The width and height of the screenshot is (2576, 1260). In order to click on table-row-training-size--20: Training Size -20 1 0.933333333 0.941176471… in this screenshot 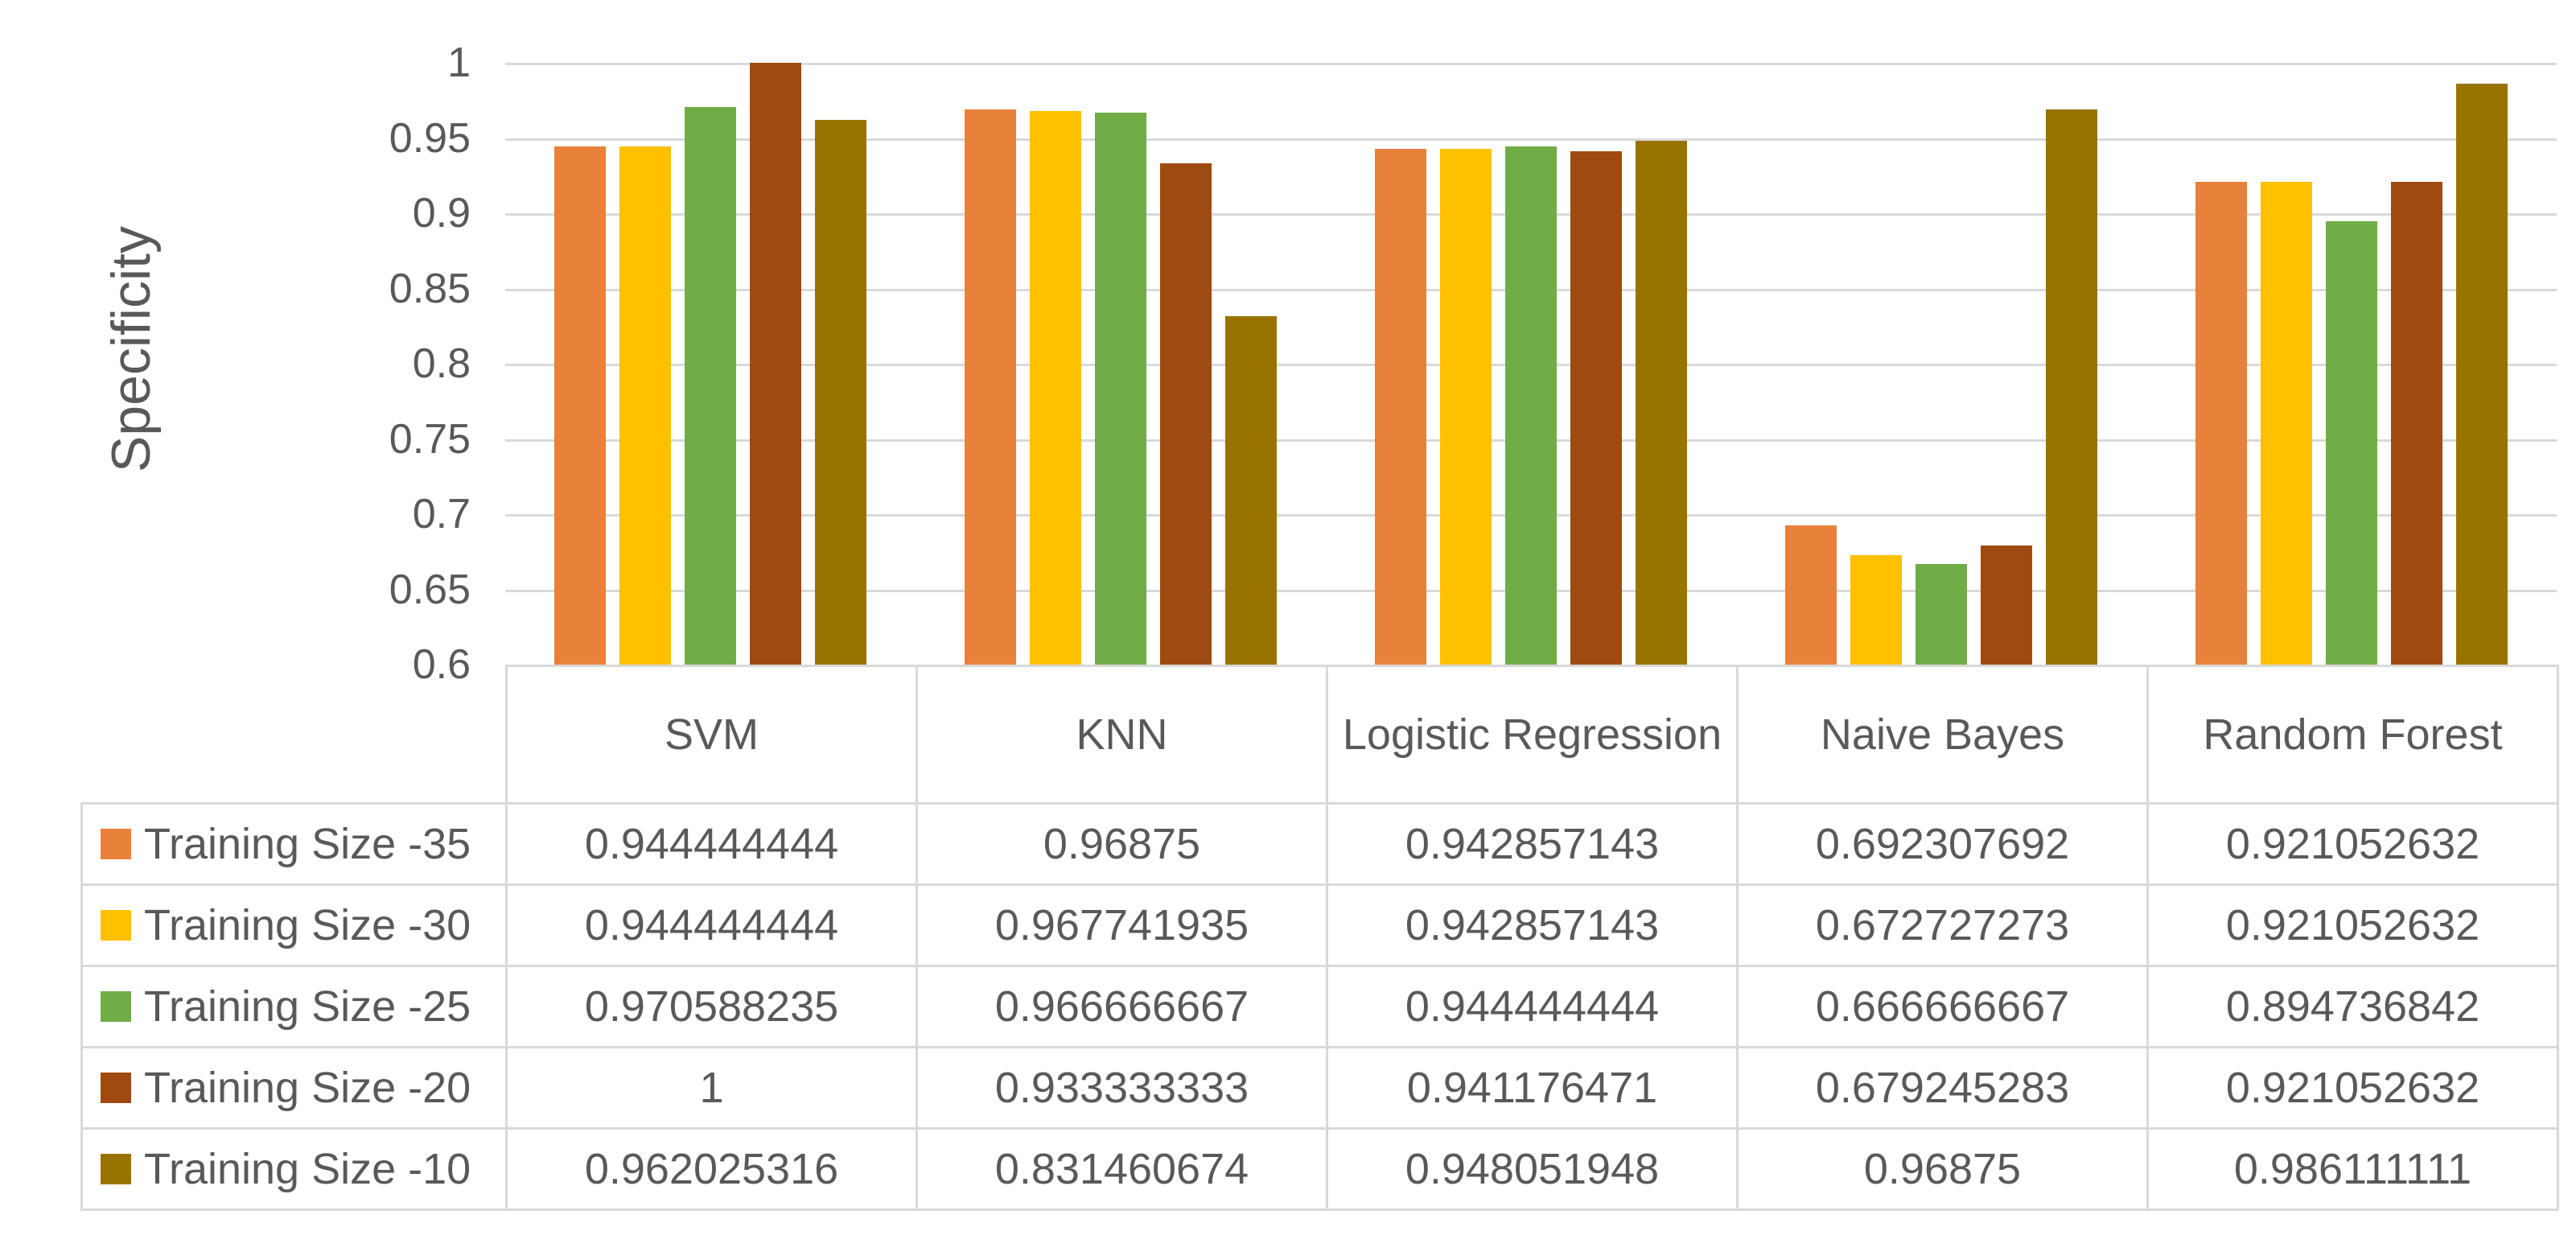, I will do `click(1319, 1088)`.